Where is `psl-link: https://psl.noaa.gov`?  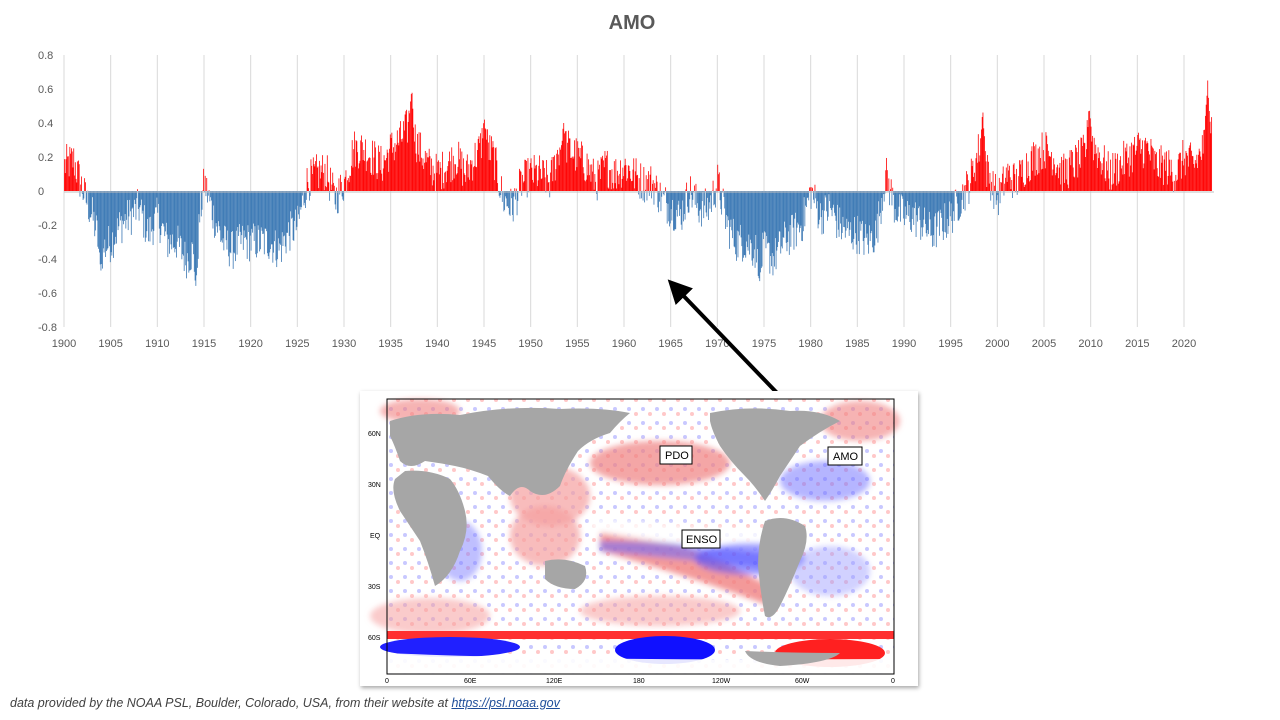
psl-link: https://psl.noaa.gov is located at coordinates (505, 703).